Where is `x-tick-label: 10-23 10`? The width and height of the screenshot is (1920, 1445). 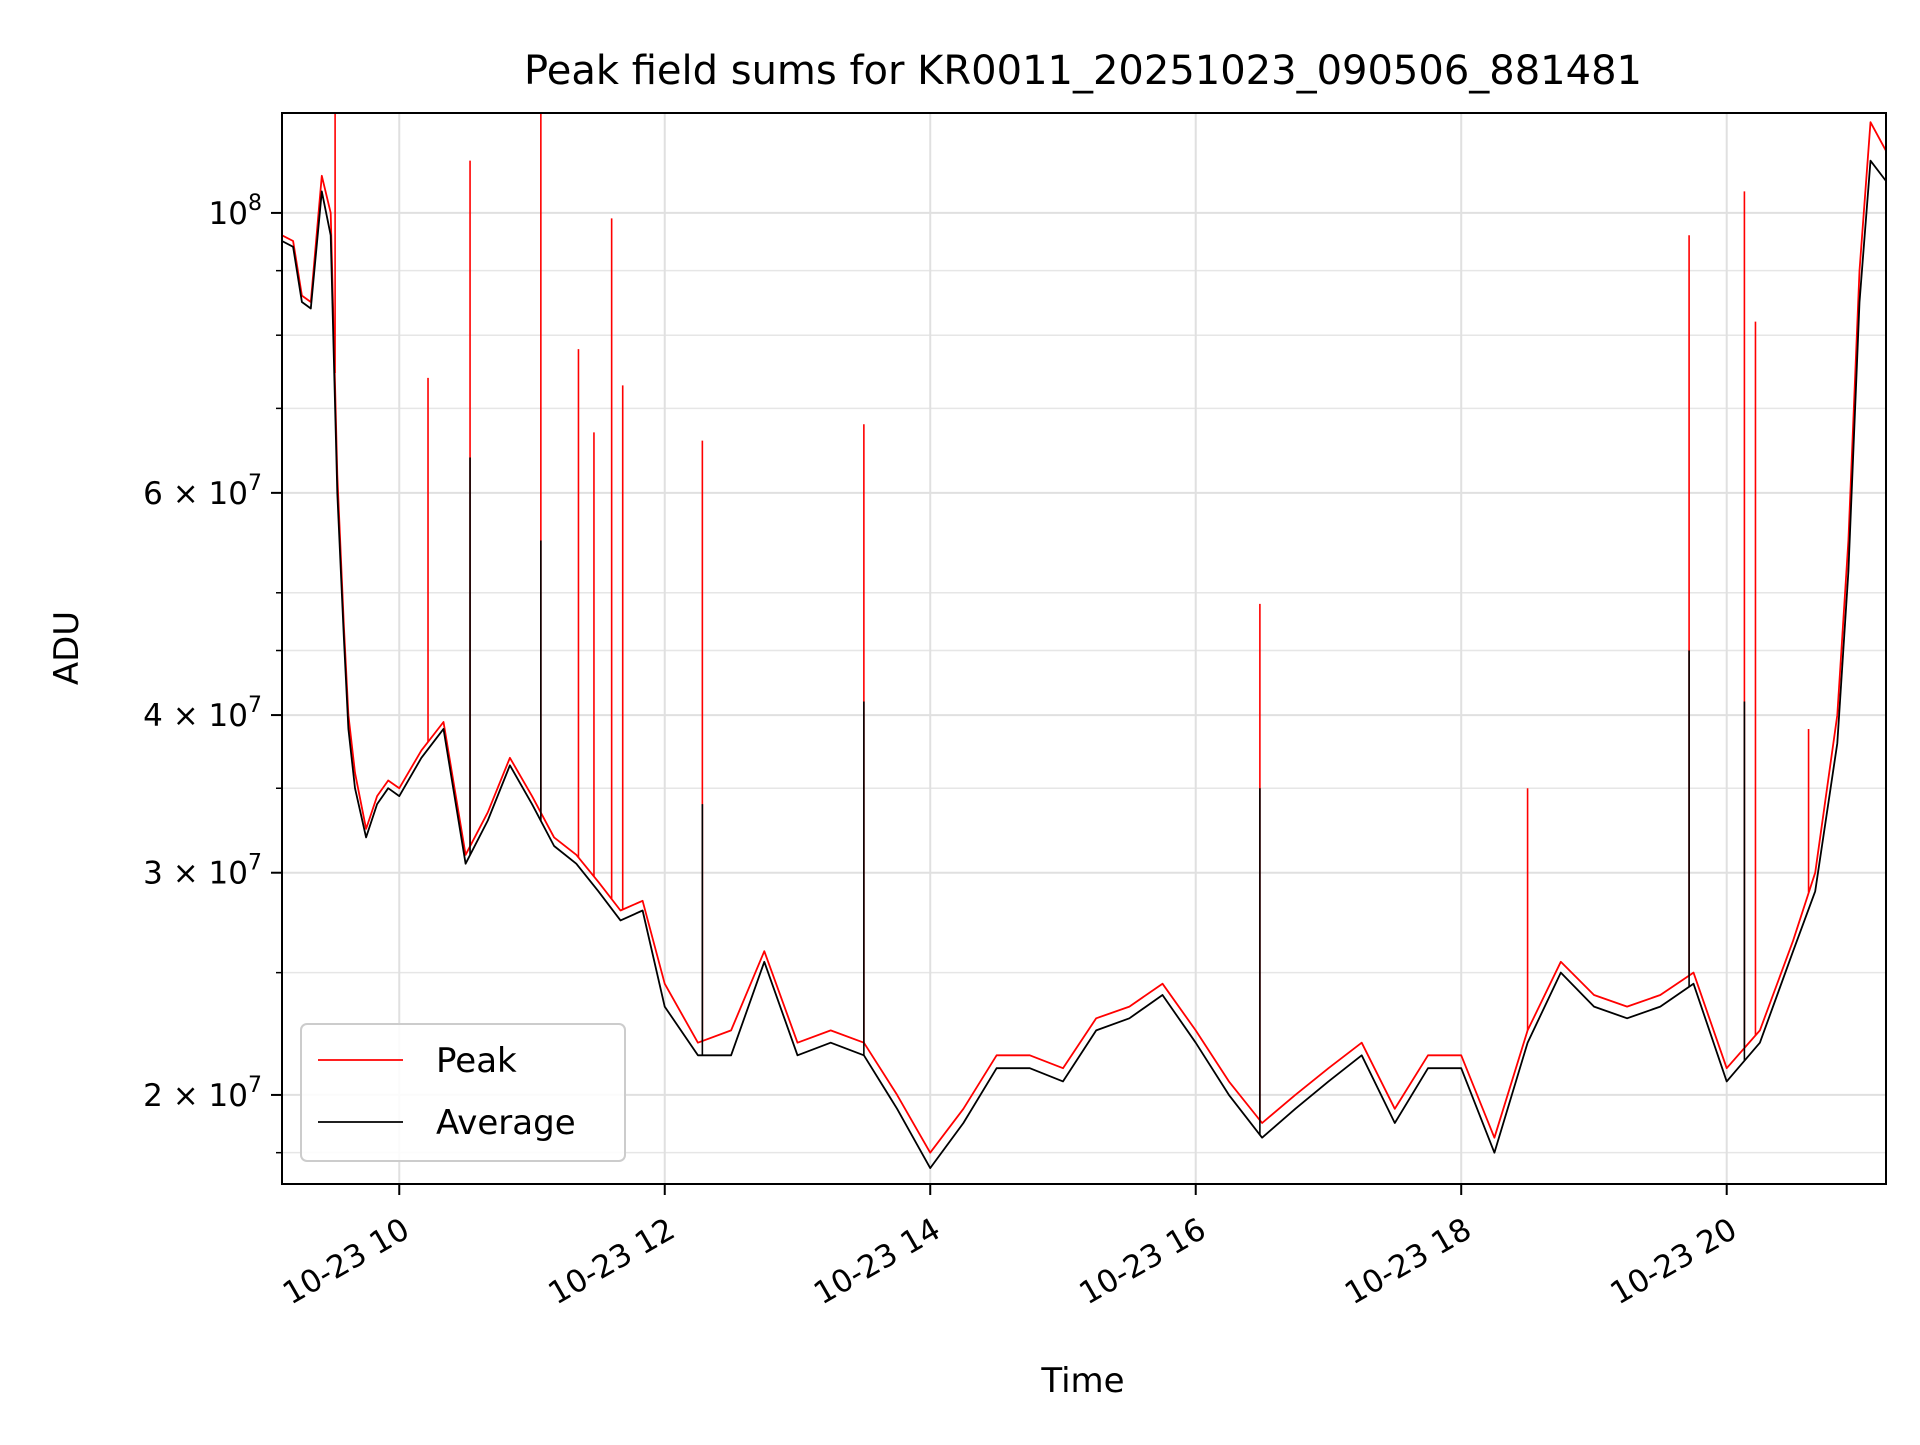
x-tick-label: 10-23 10 is located at coordinates (346, 1261).